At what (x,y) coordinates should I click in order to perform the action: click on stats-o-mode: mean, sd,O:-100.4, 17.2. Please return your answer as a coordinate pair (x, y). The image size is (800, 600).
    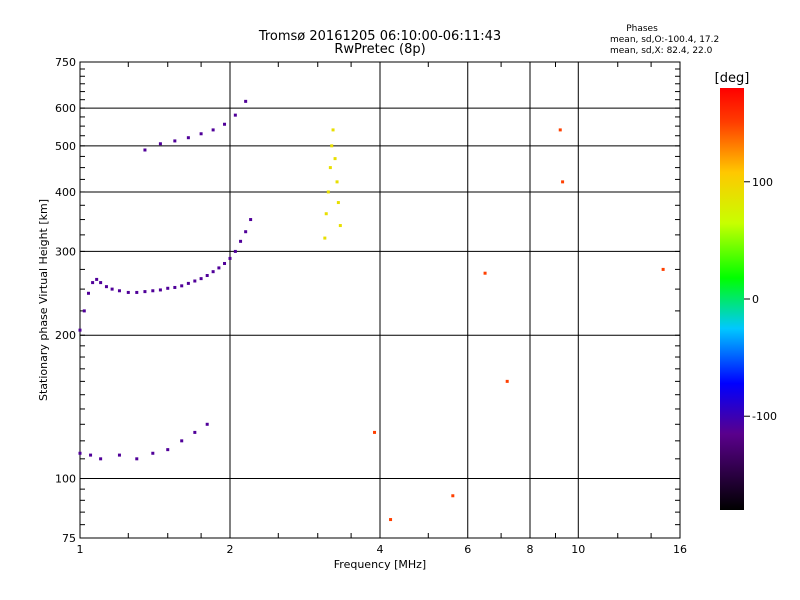
    Looking at the image, I should click on (664, 40).